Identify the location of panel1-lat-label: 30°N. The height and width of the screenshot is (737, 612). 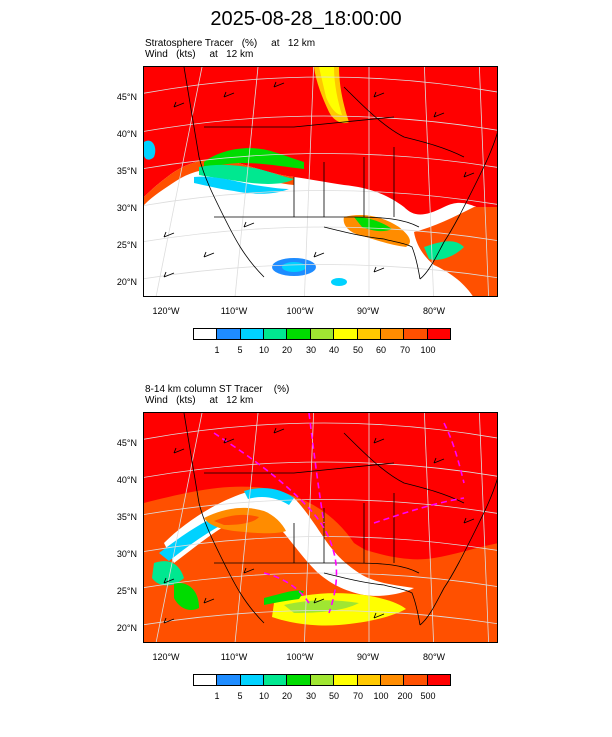
(126, 208).